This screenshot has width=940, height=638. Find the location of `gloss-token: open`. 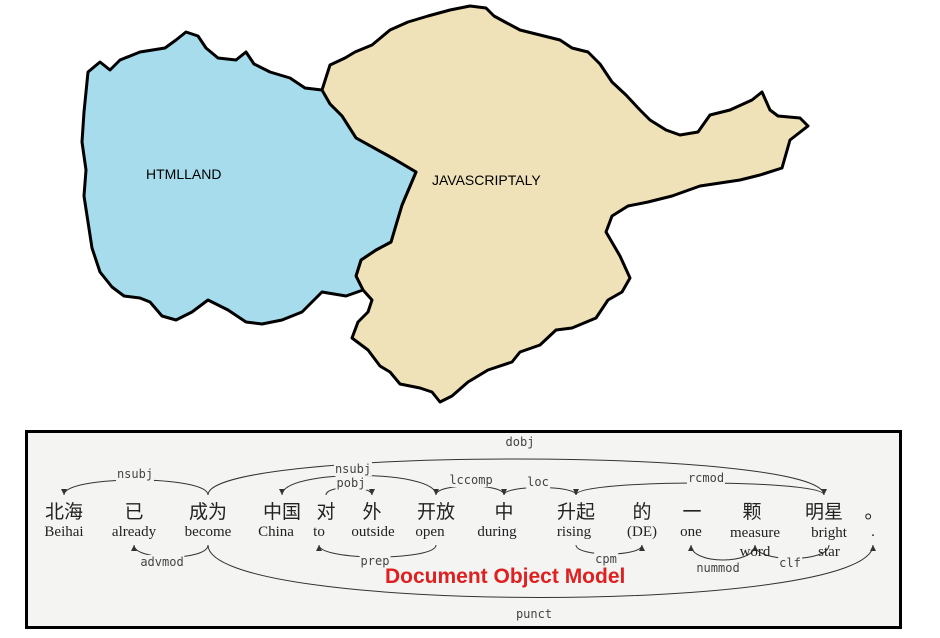

gloss-token: open is located at coordinates (429, 532).